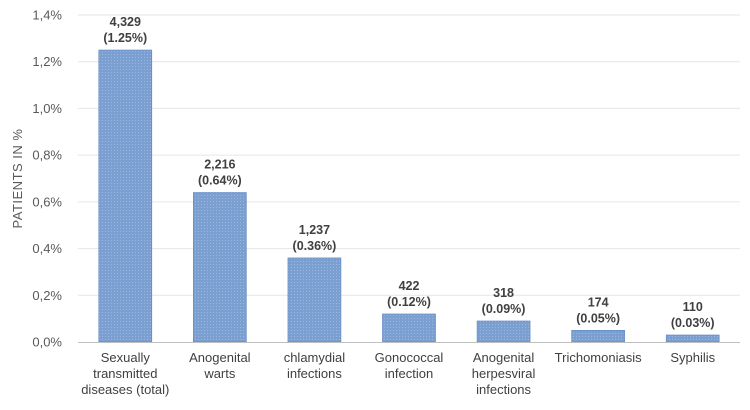 The image size is (750, 410). I want to click on category-label: Anogenital warts, so click(220, 365).